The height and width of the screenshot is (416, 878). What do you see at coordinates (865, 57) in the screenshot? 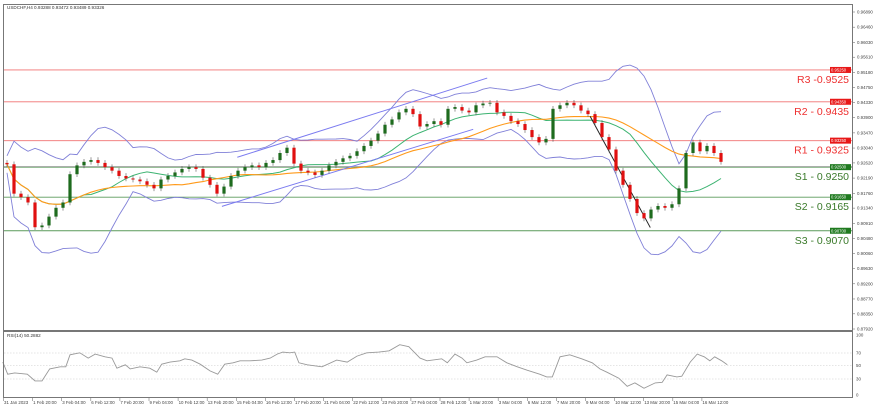
I see `price-tick-label: 0.95610` at bounding box center [865, 57].